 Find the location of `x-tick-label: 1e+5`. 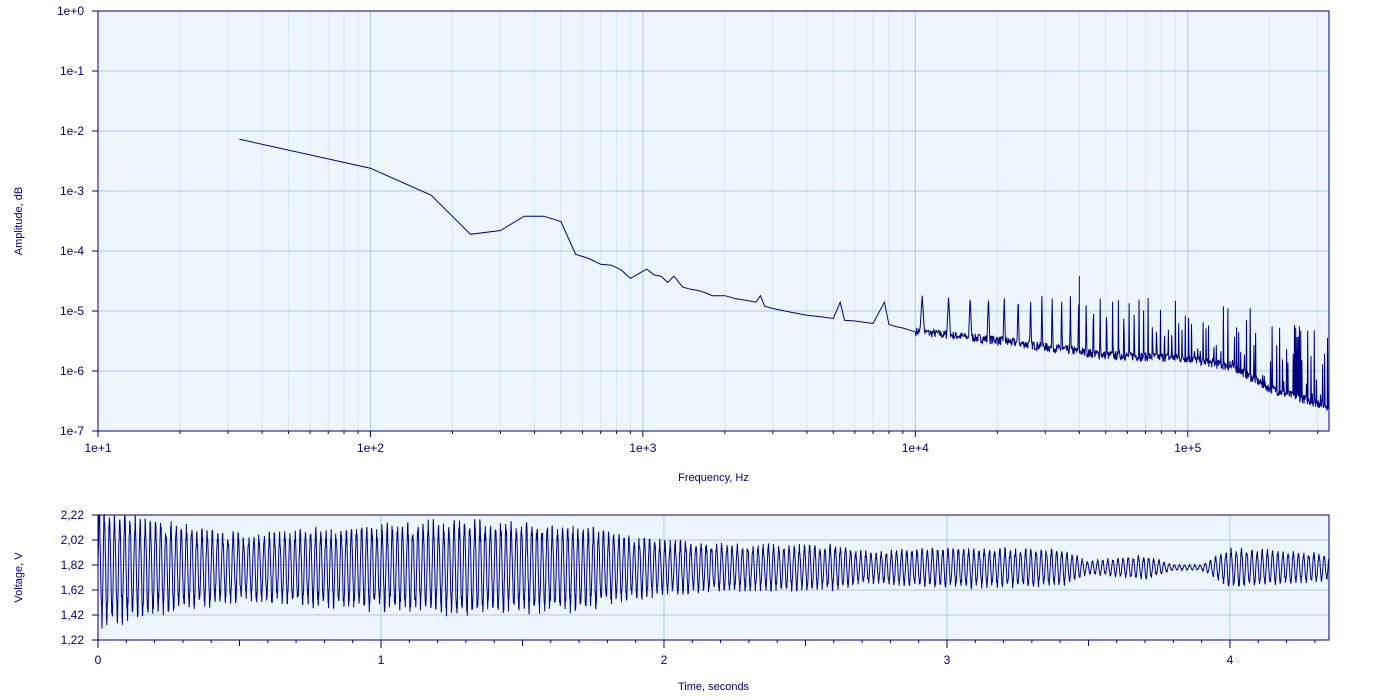

x-tick-label: 1e+5 is located at coordinates (1187, 448).